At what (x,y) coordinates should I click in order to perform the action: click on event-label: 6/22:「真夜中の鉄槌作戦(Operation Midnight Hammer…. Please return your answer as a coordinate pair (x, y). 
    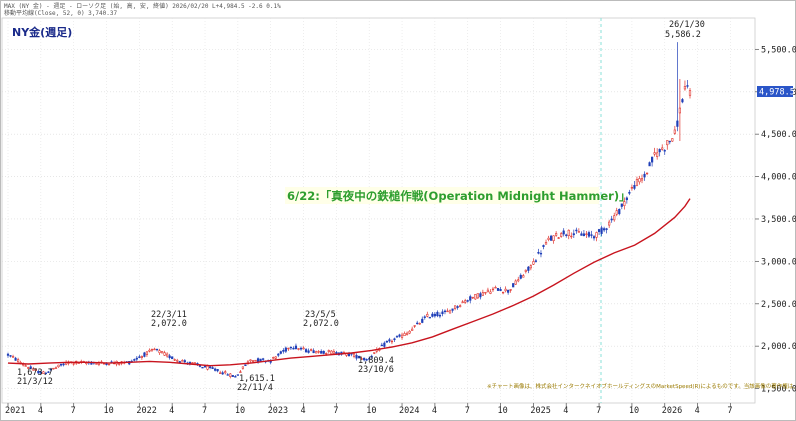
    Looking at the image, I should click on (459, 196).